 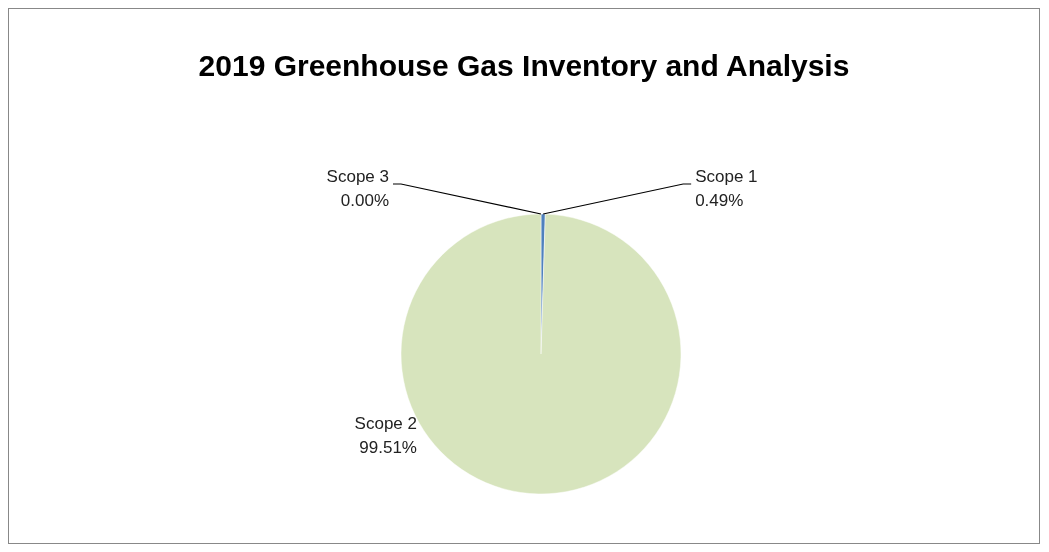 What do you see at coordinates (726, 177) in the screenshot?
I see `slice-label: Scope 1` at bounding box center [726, 177].